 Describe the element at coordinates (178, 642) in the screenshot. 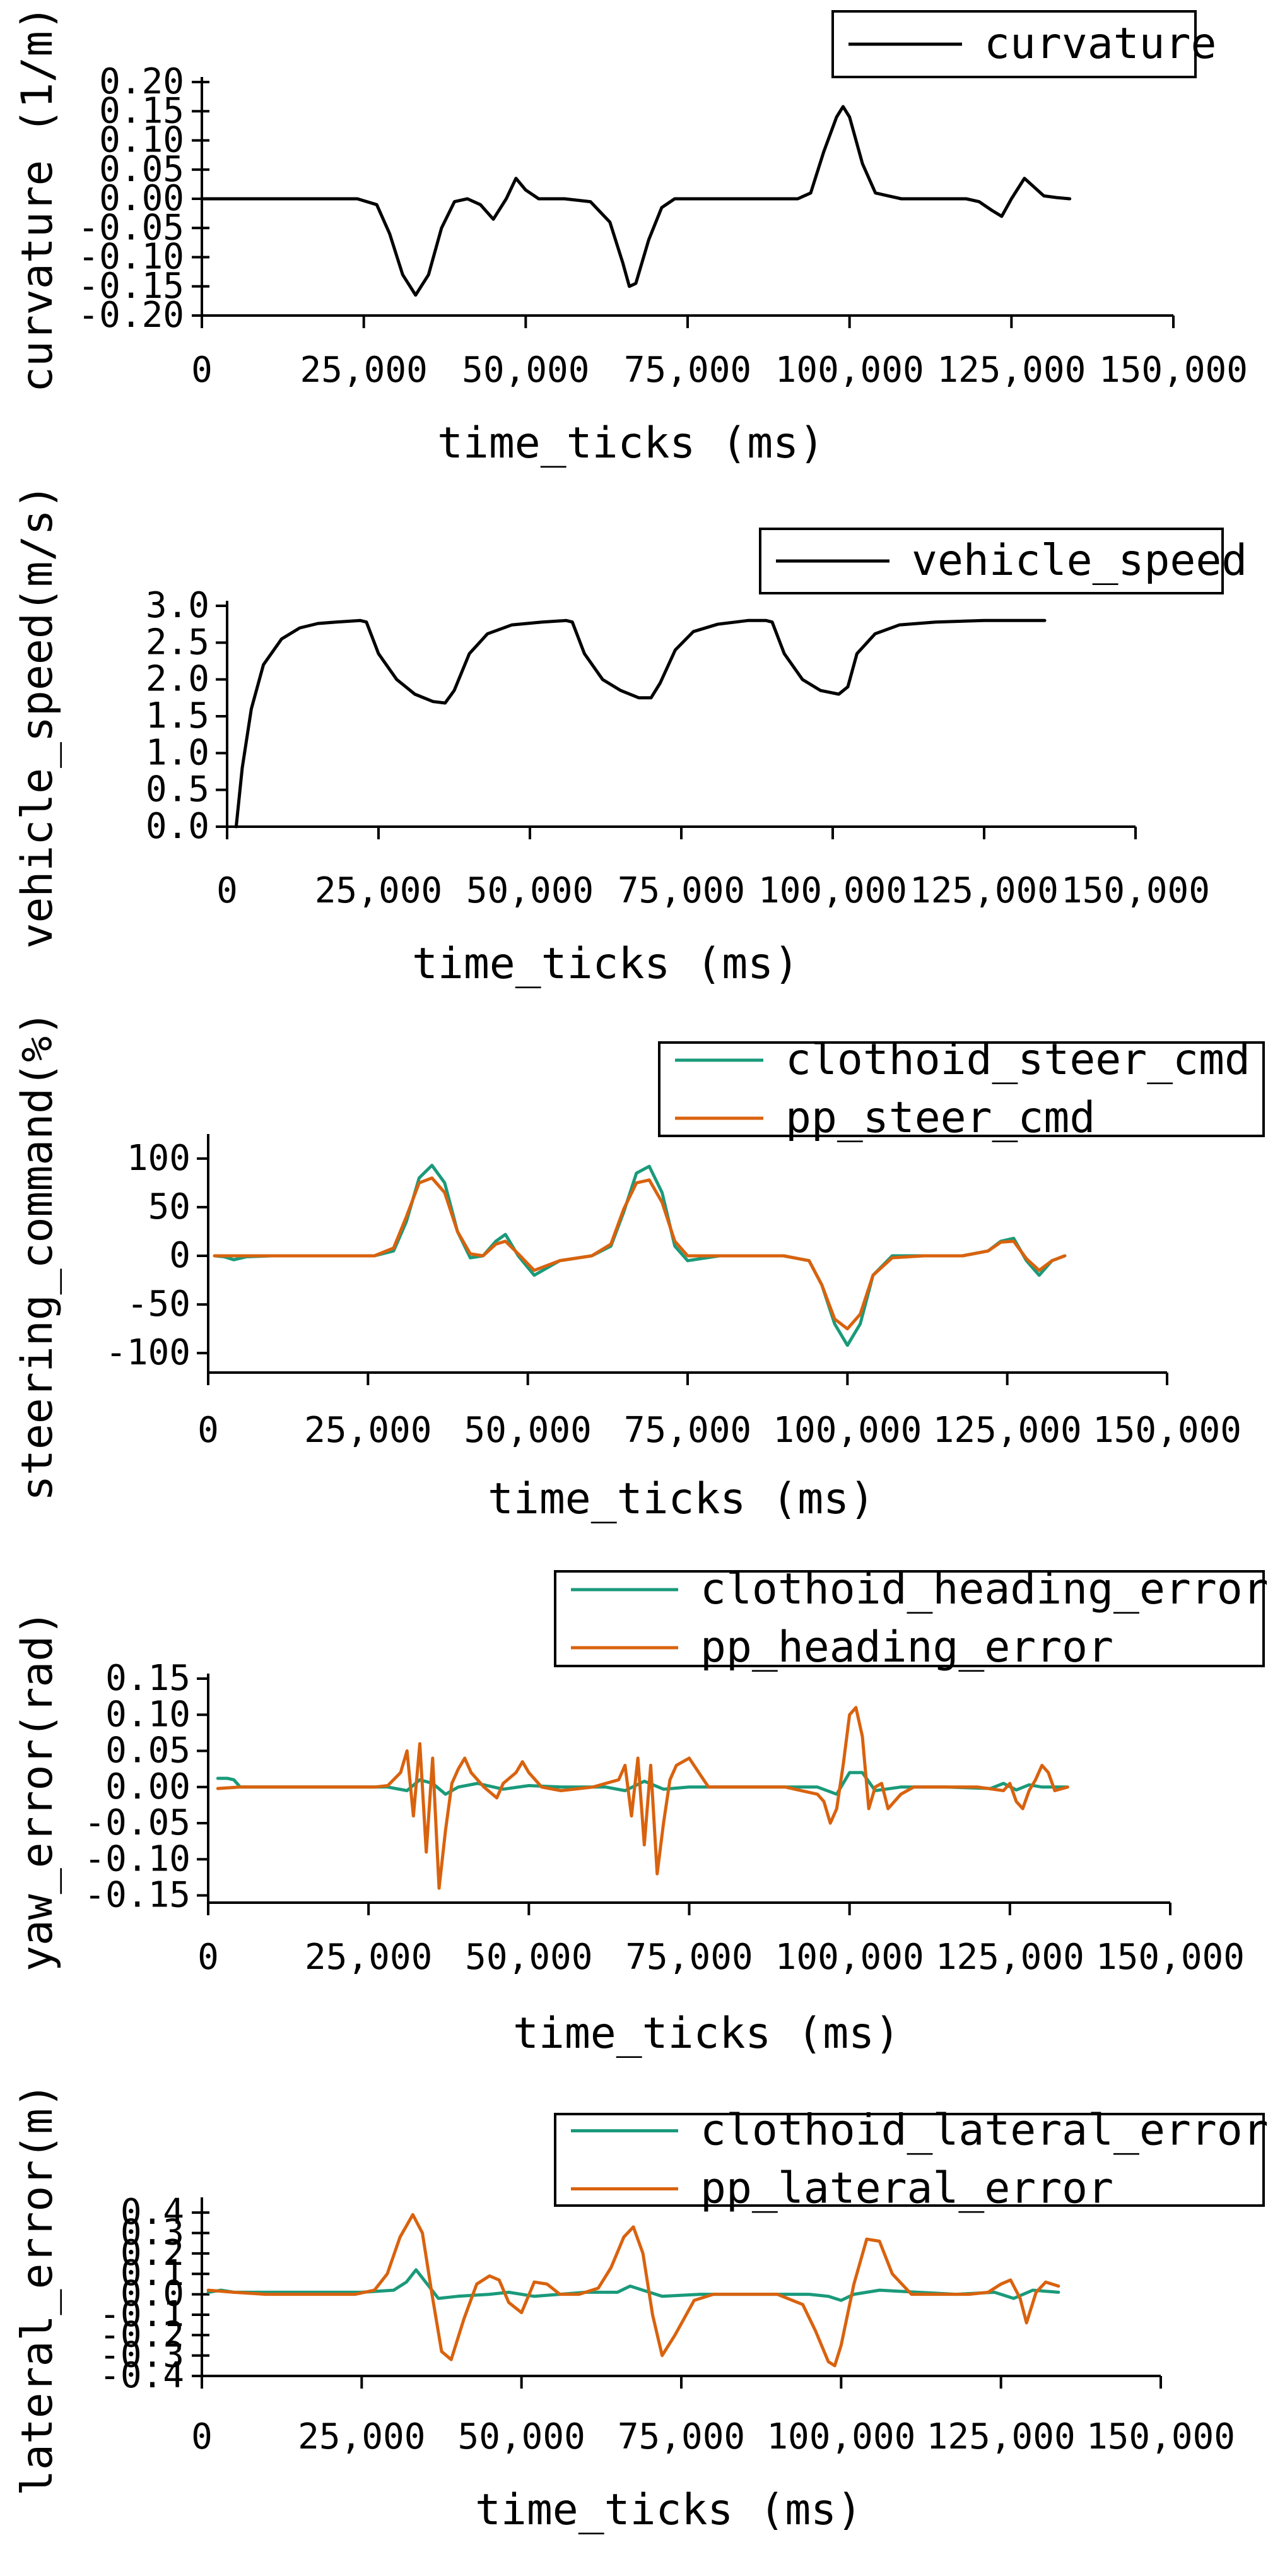

I see `y-tick-label: 2.5` at that location.